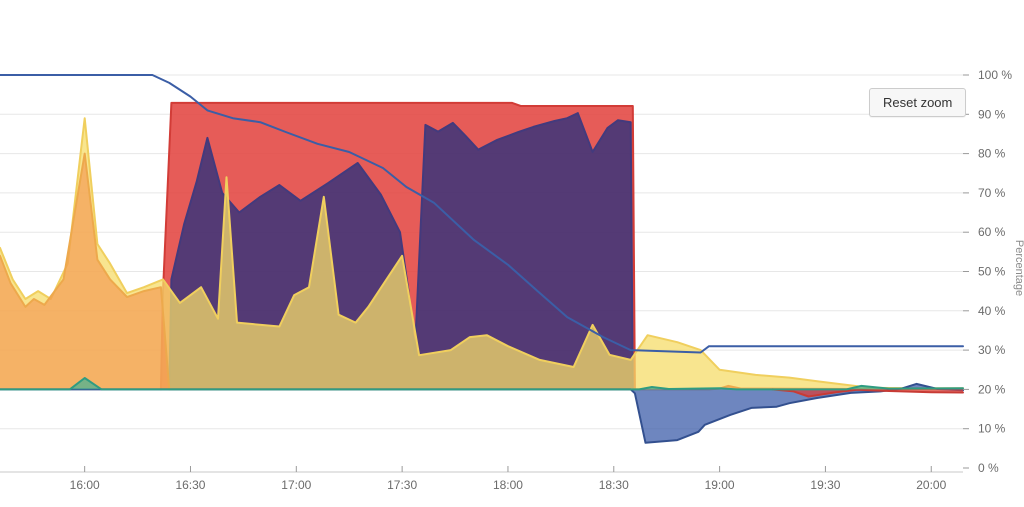  Describe the element at coordinates (995, 75) in the screenshot. I see `y-tick-label: 100 %` at that location.